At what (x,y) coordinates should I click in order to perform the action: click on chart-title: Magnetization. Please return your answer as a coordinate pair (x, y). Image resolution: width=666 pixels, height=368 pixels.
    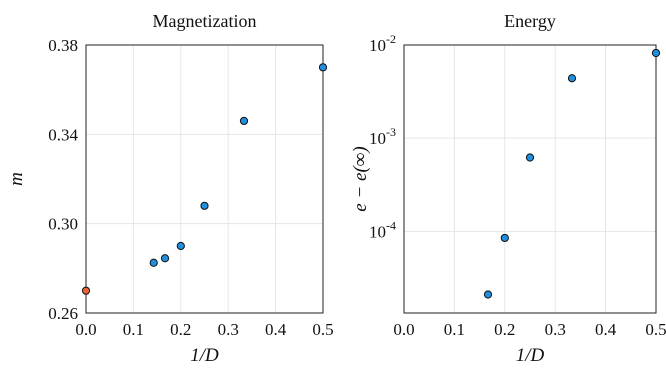
    Looking at the image, I should click on (205, 21).